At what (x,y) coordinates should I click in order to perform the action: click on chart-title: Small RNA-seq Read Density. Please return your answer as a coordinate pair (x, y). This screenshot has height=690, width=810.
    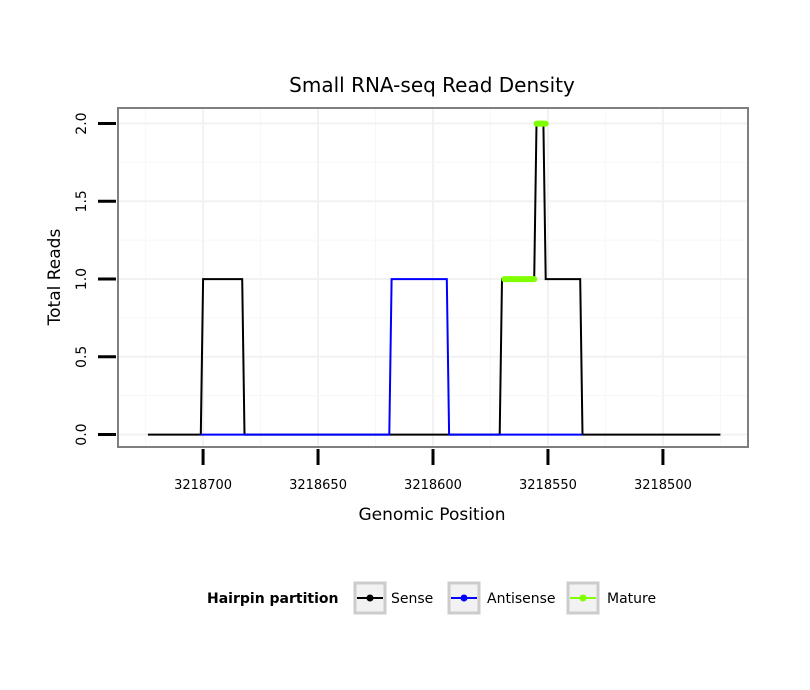
    Looking at the image, I should click on (432, 85).